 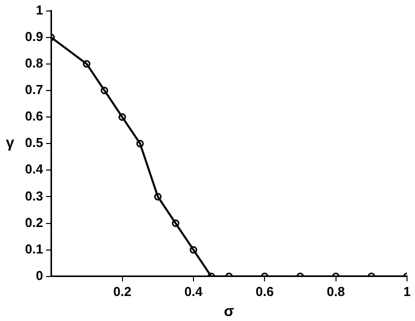 What do you see at coordinates (34, 196) in the screenshot?
I see `y-tick-label: 0.3` at bounding box center [34, 196].